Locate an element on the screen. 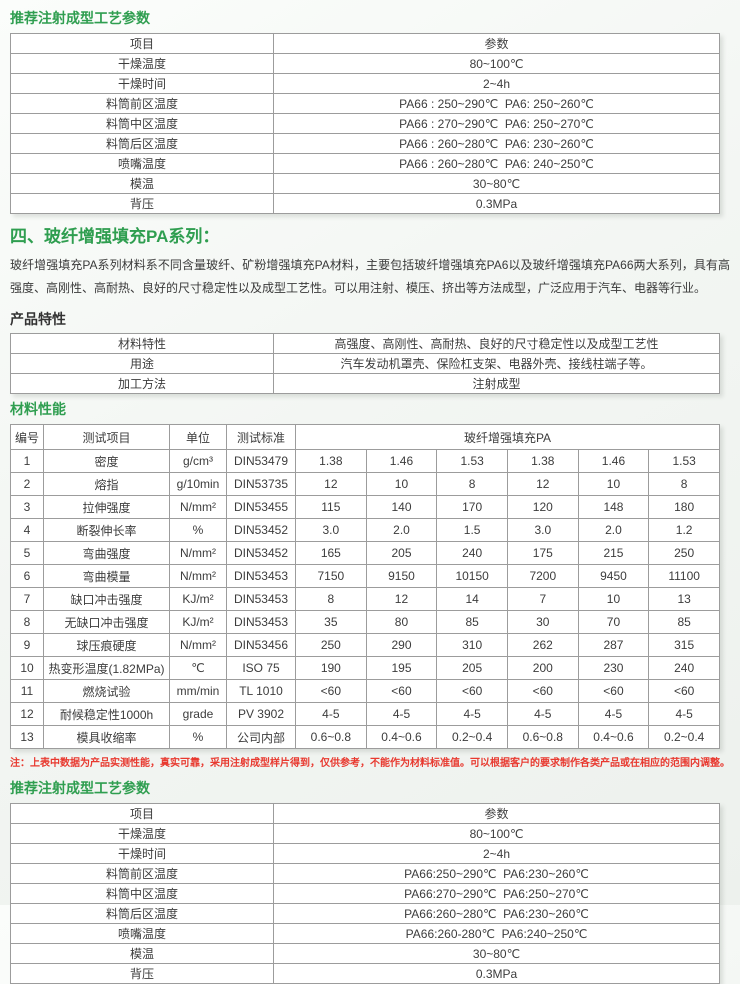 The image size is (740, 984). row-value-cell: 120 is located at coordinates (542, 507).